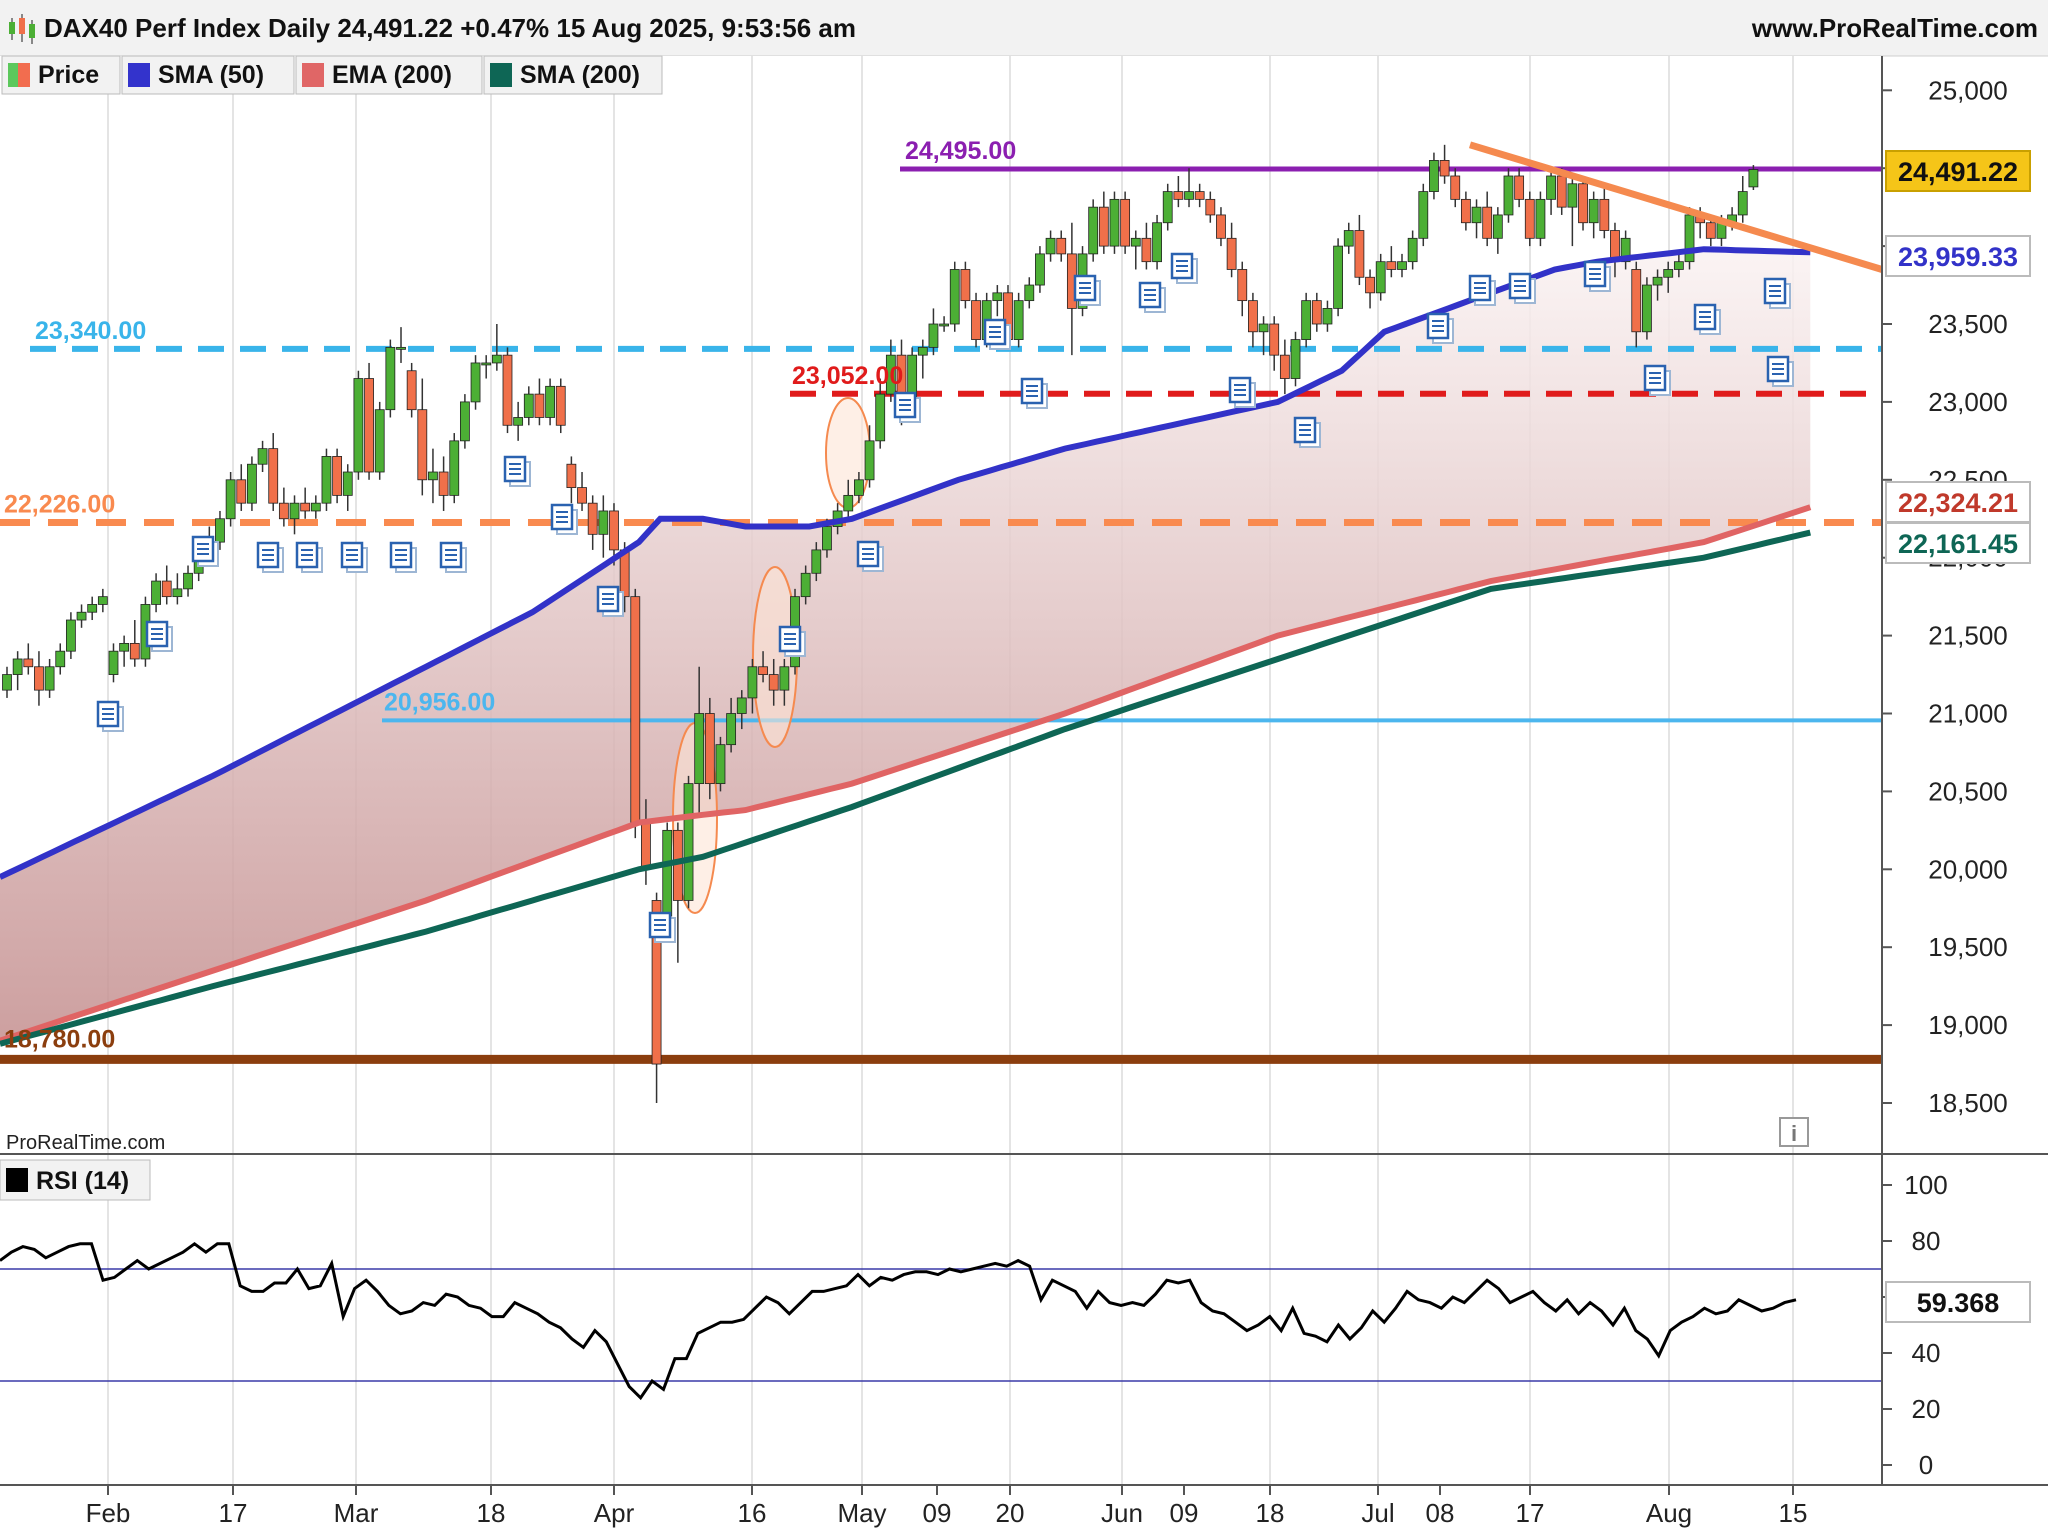  Describe the element at coordinates (1968, 714) in the screenshot. I see `price-tick-label: 21,000` at that location.